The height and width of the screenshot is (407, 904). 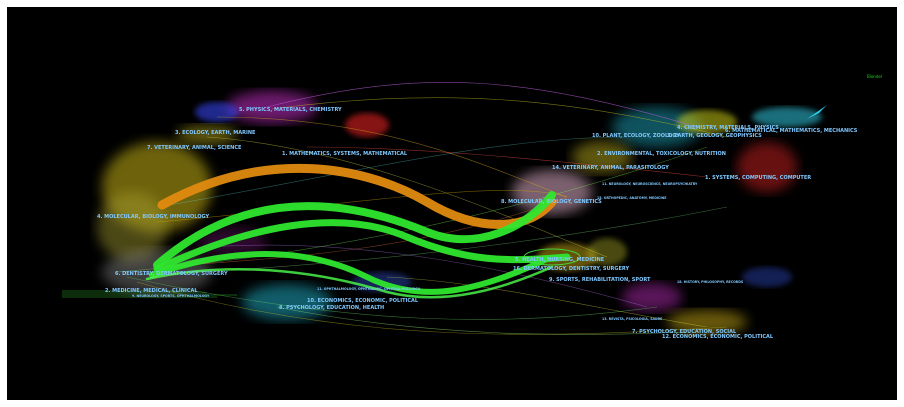 What do you see at coordinates (714, 136) in the screenshot?
I see `right-label: 3. EARTH, GEOLOGY, GEOPHYSICS` at bounding box center [714, 136].